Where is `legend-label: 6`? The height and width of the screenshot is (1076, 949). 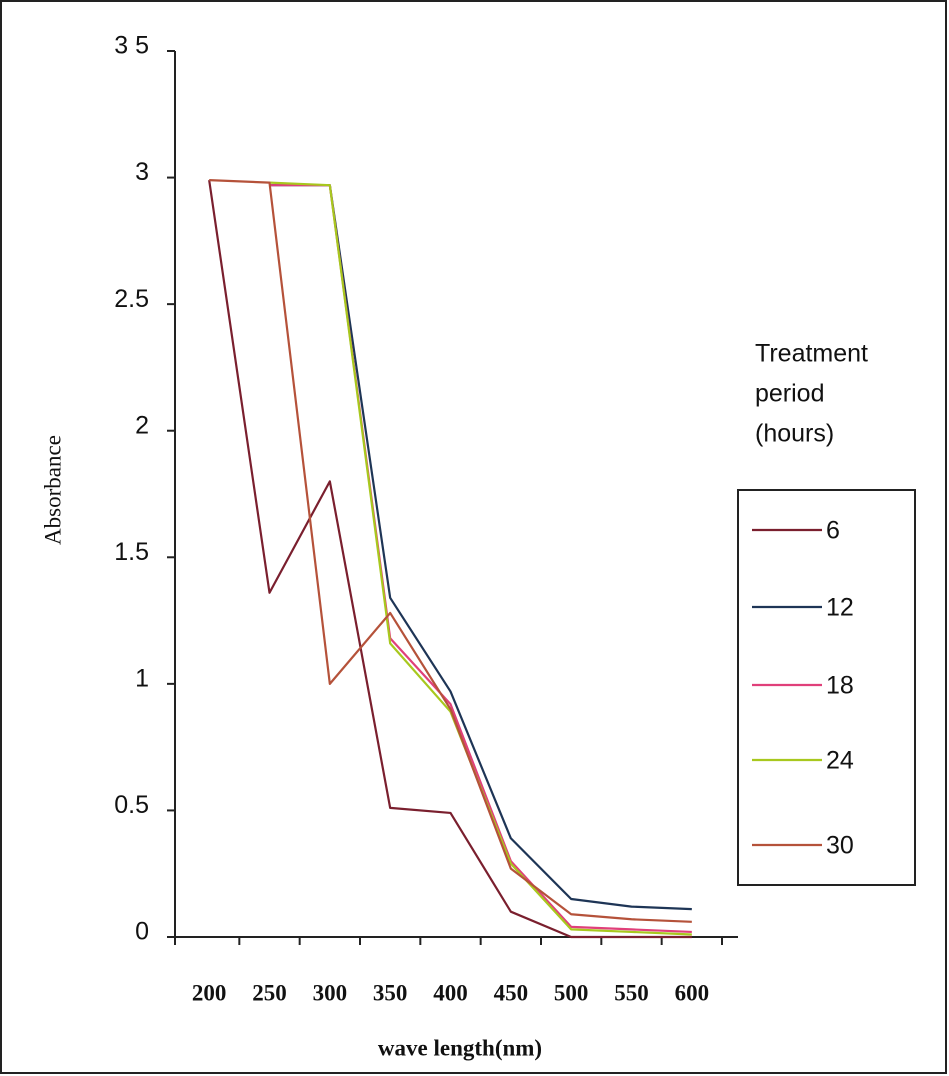
legend-label: 6 is located at coordinates (833, 531).